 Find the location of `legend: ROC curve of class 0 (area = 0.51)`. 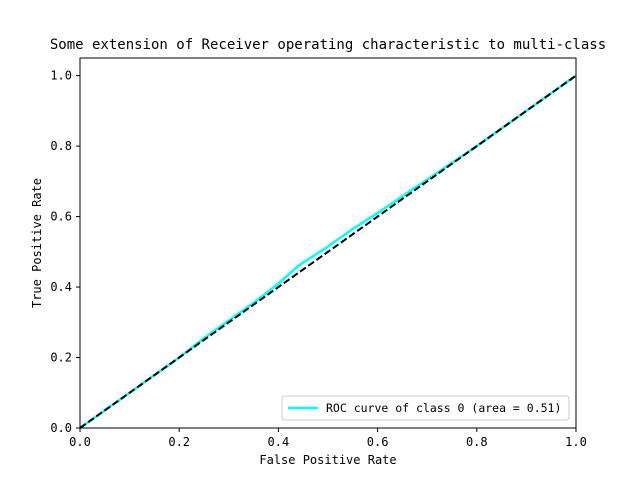

legend: ROC curve of class 0 (area = 0.51) is located at coordinates (425, 408).